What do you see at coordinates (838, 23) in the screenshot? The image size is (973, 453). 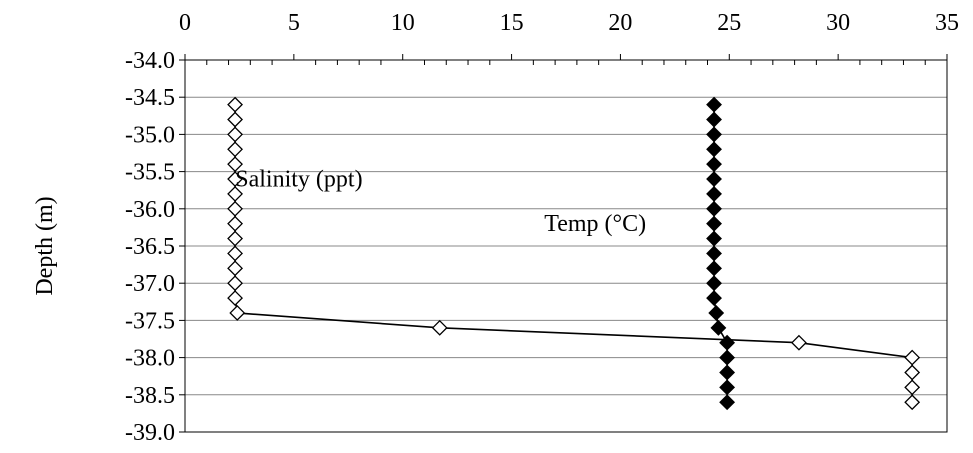 I see `x-tick-label: 30` at bounding box center [838, 23].